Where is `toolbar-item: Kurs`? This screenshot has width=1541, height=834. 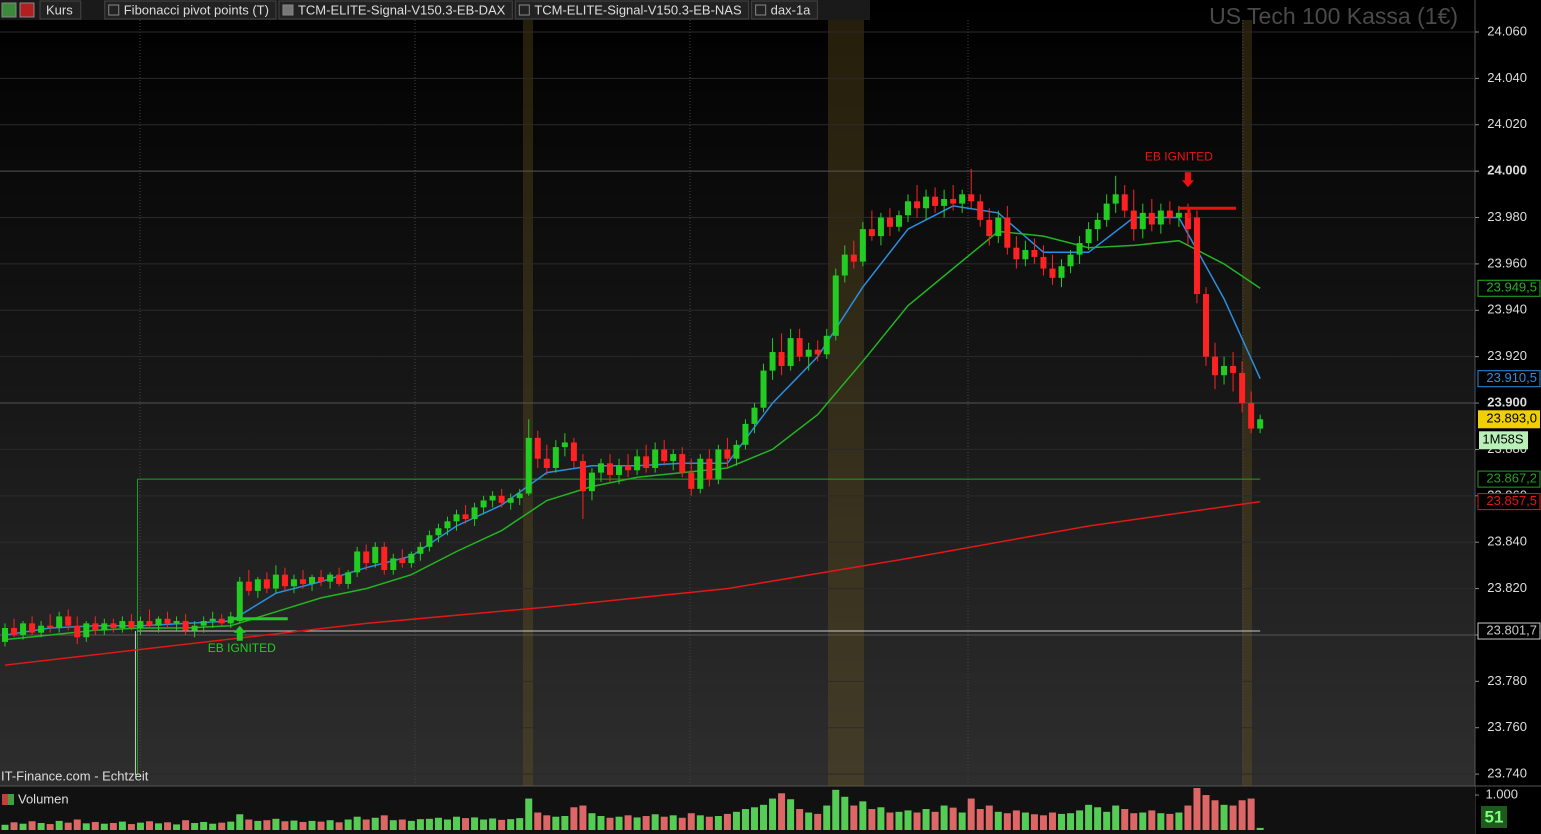 toolbar-item: Kurs is located at coordinates (60, 10).